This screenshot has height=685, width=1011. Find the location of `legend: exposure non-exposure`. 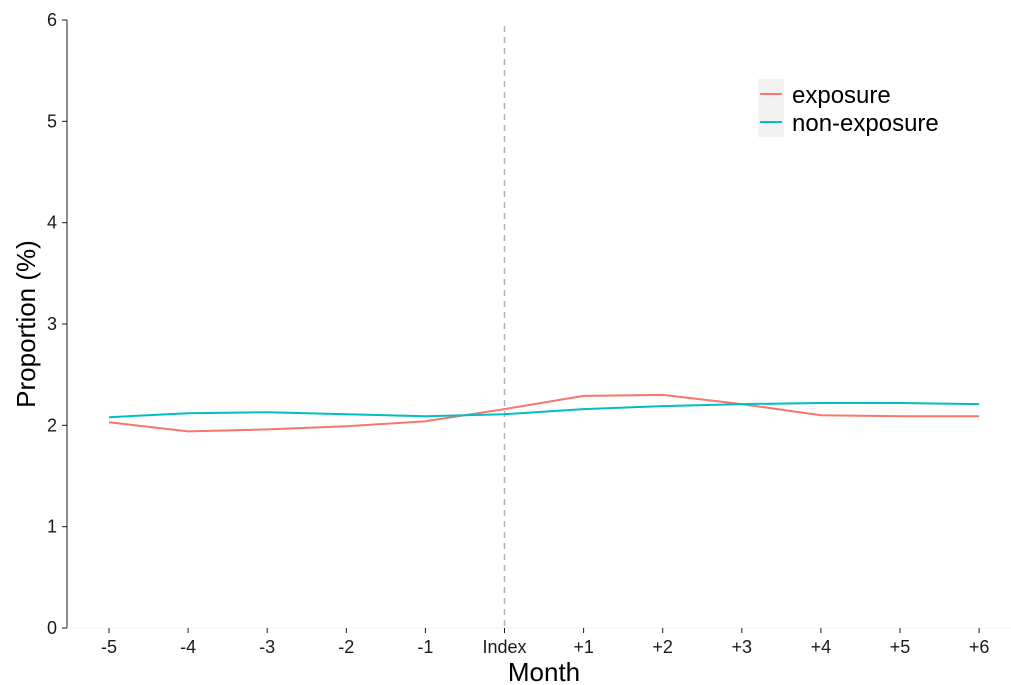

legend: exposure non-exposure is located at coordinates (848, 108).